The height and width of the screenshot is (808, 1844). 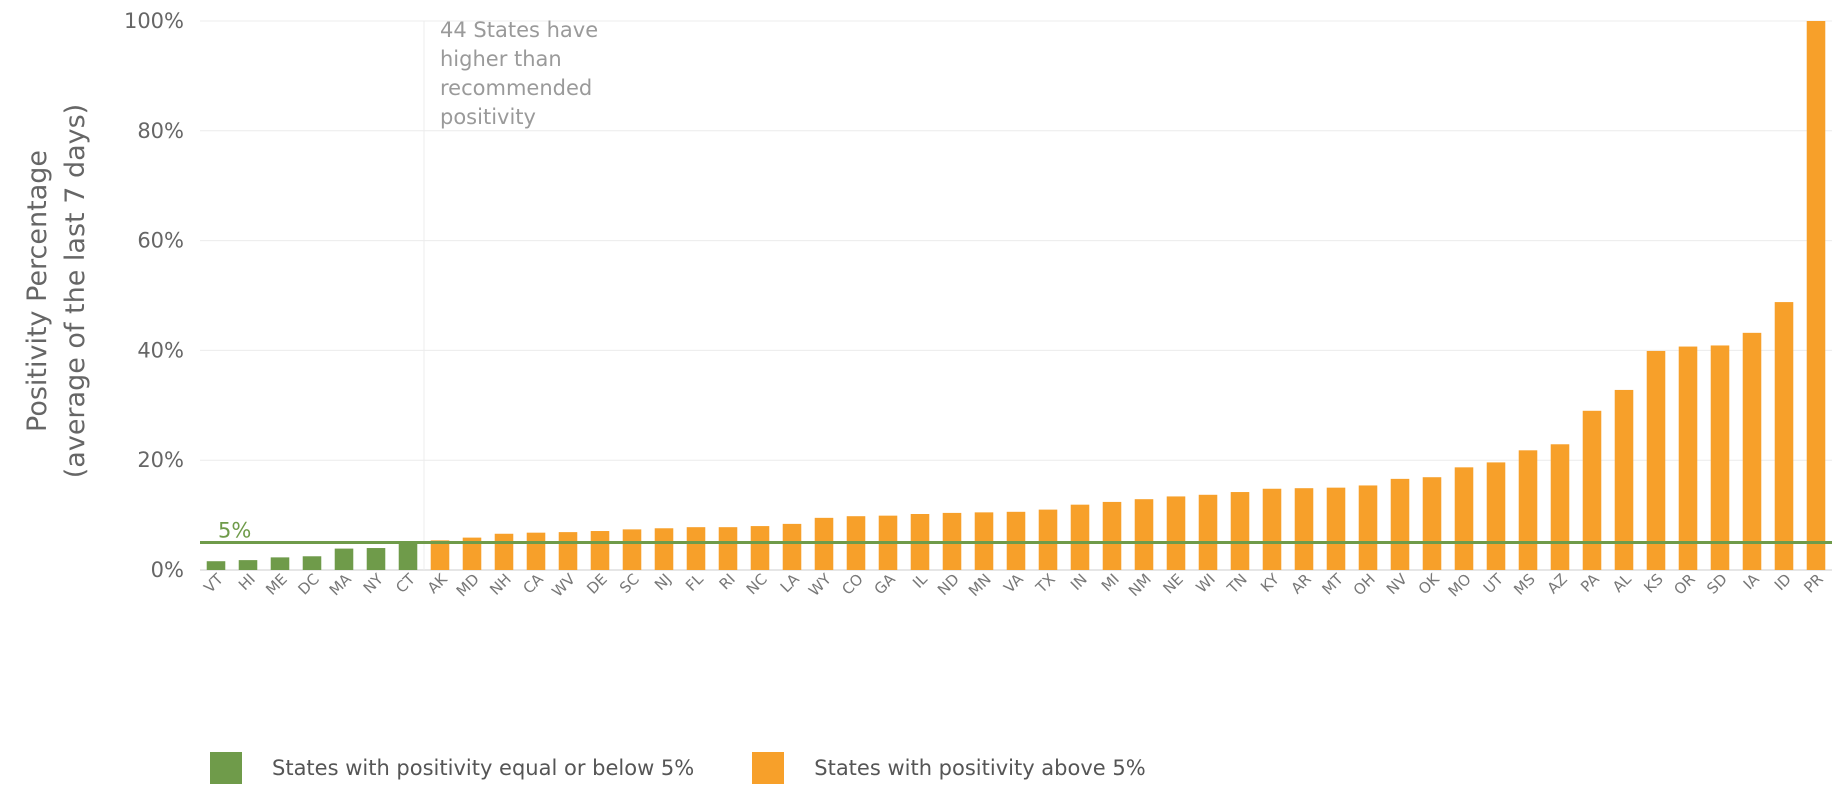 What do you see at coordinates (488, 117) in the screenshot?
I see `annotation-line-4: positivity` at bounding box center [488, 117].